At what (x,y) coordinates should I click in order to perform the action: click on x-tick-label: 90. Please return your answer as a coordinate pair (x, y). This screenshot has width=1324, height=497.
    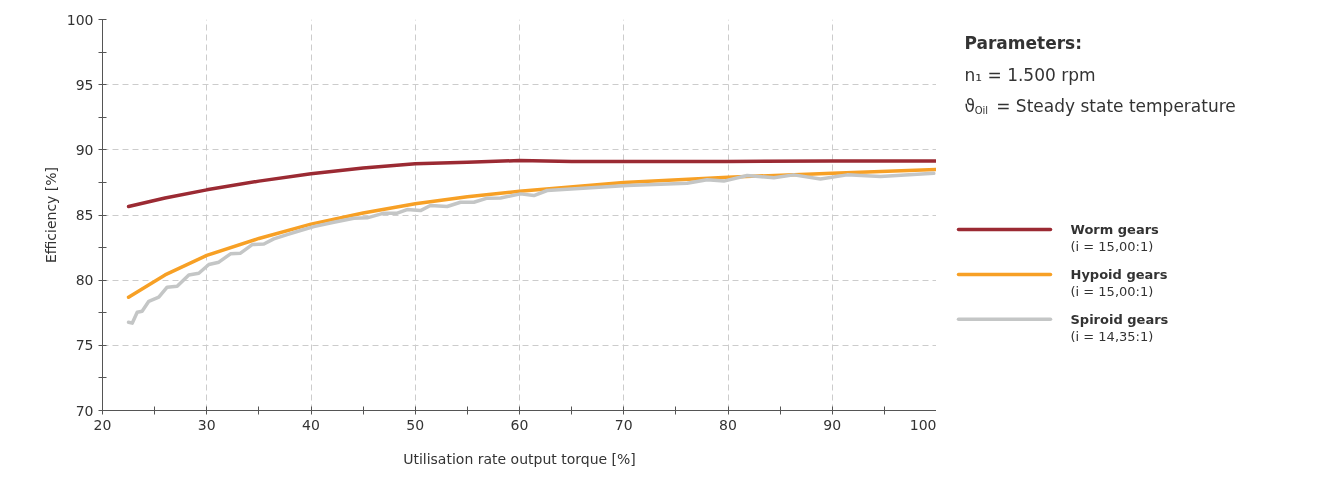
    Looking at the image, I should click on (832, 424).